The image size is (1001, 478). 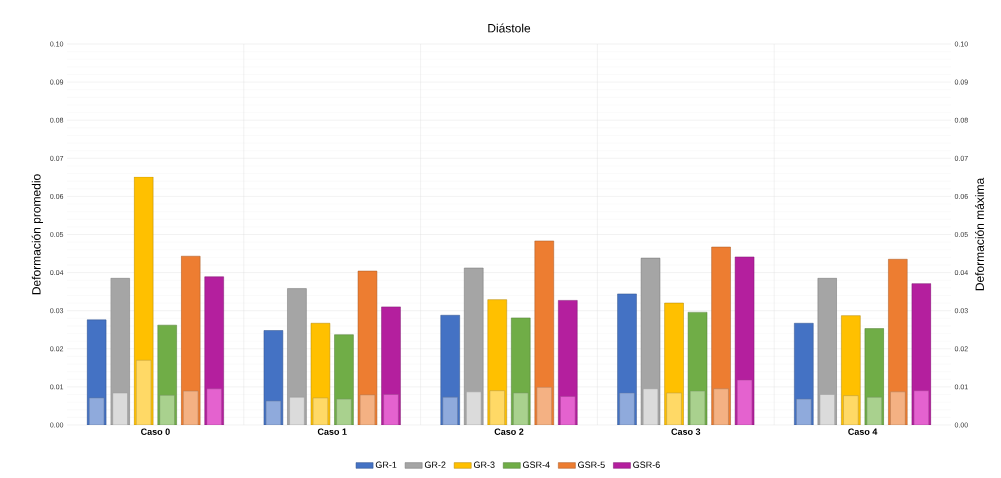 I want to click on legend-label: GR-1, so click(x=386, y=464).